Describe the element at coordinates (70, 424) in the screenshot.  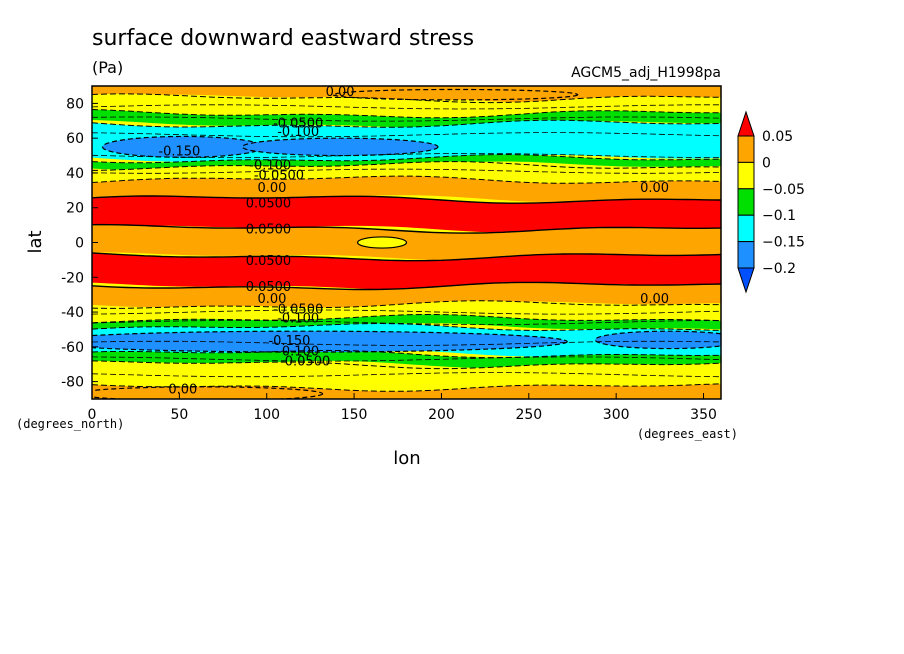
I see `y-units-label: (degrees_north)` at that location.